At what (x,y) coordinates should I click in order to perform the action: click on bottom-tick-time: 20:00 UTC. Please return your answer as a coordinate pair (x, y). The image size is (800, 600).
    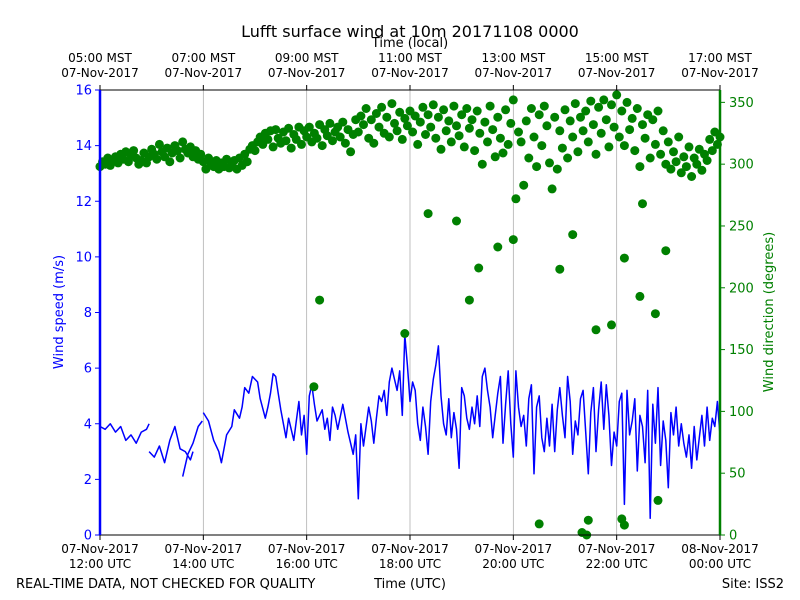
    Looking at the image, I should click on (513, 564).